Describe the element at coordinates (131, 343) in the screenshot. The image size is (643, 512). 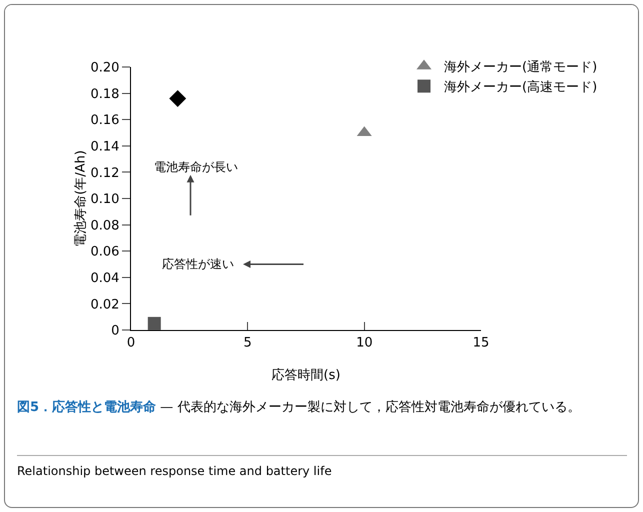
I see `x-tick-label: 0` at that location.